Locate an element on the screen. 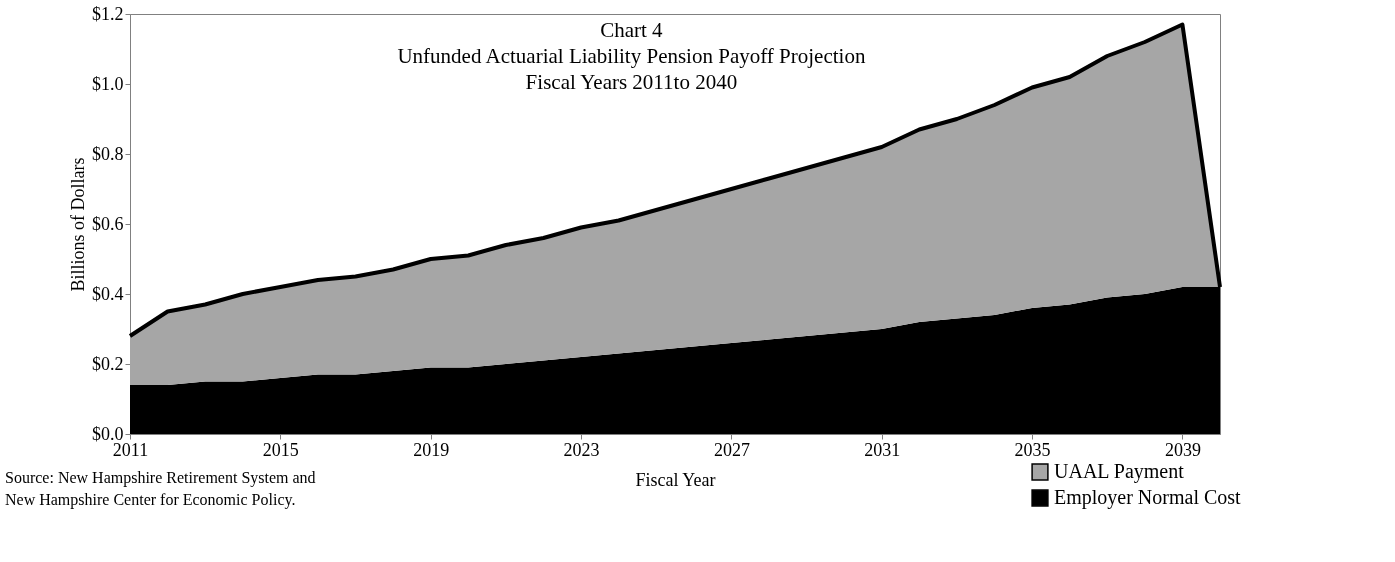 Image resolution: width=1395 pixels, height=562 pixels. x-tick-label: 2015 is located at coordinates (280, 449).